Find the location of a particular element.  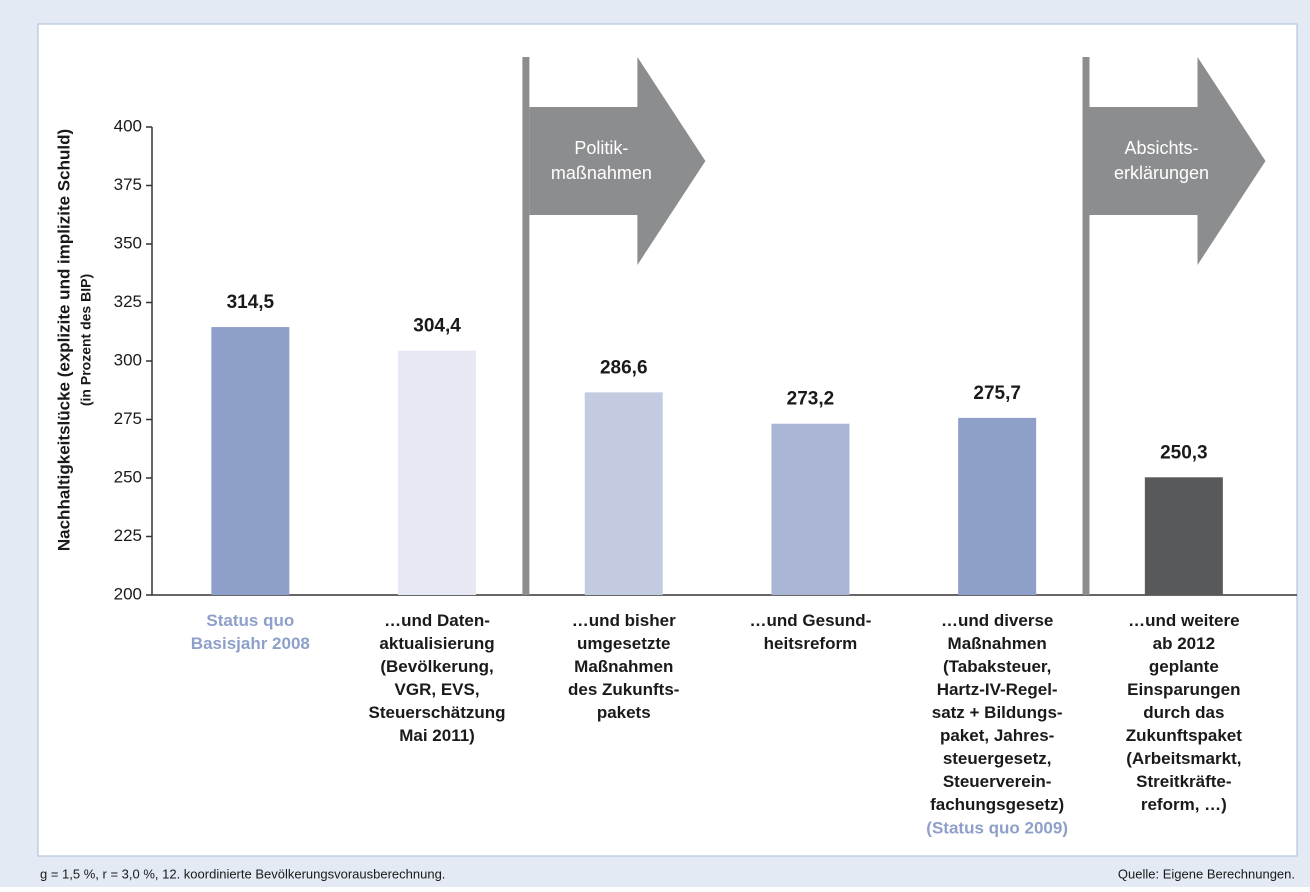

y-tick-label: 200 is located at coordinates (128, 593).